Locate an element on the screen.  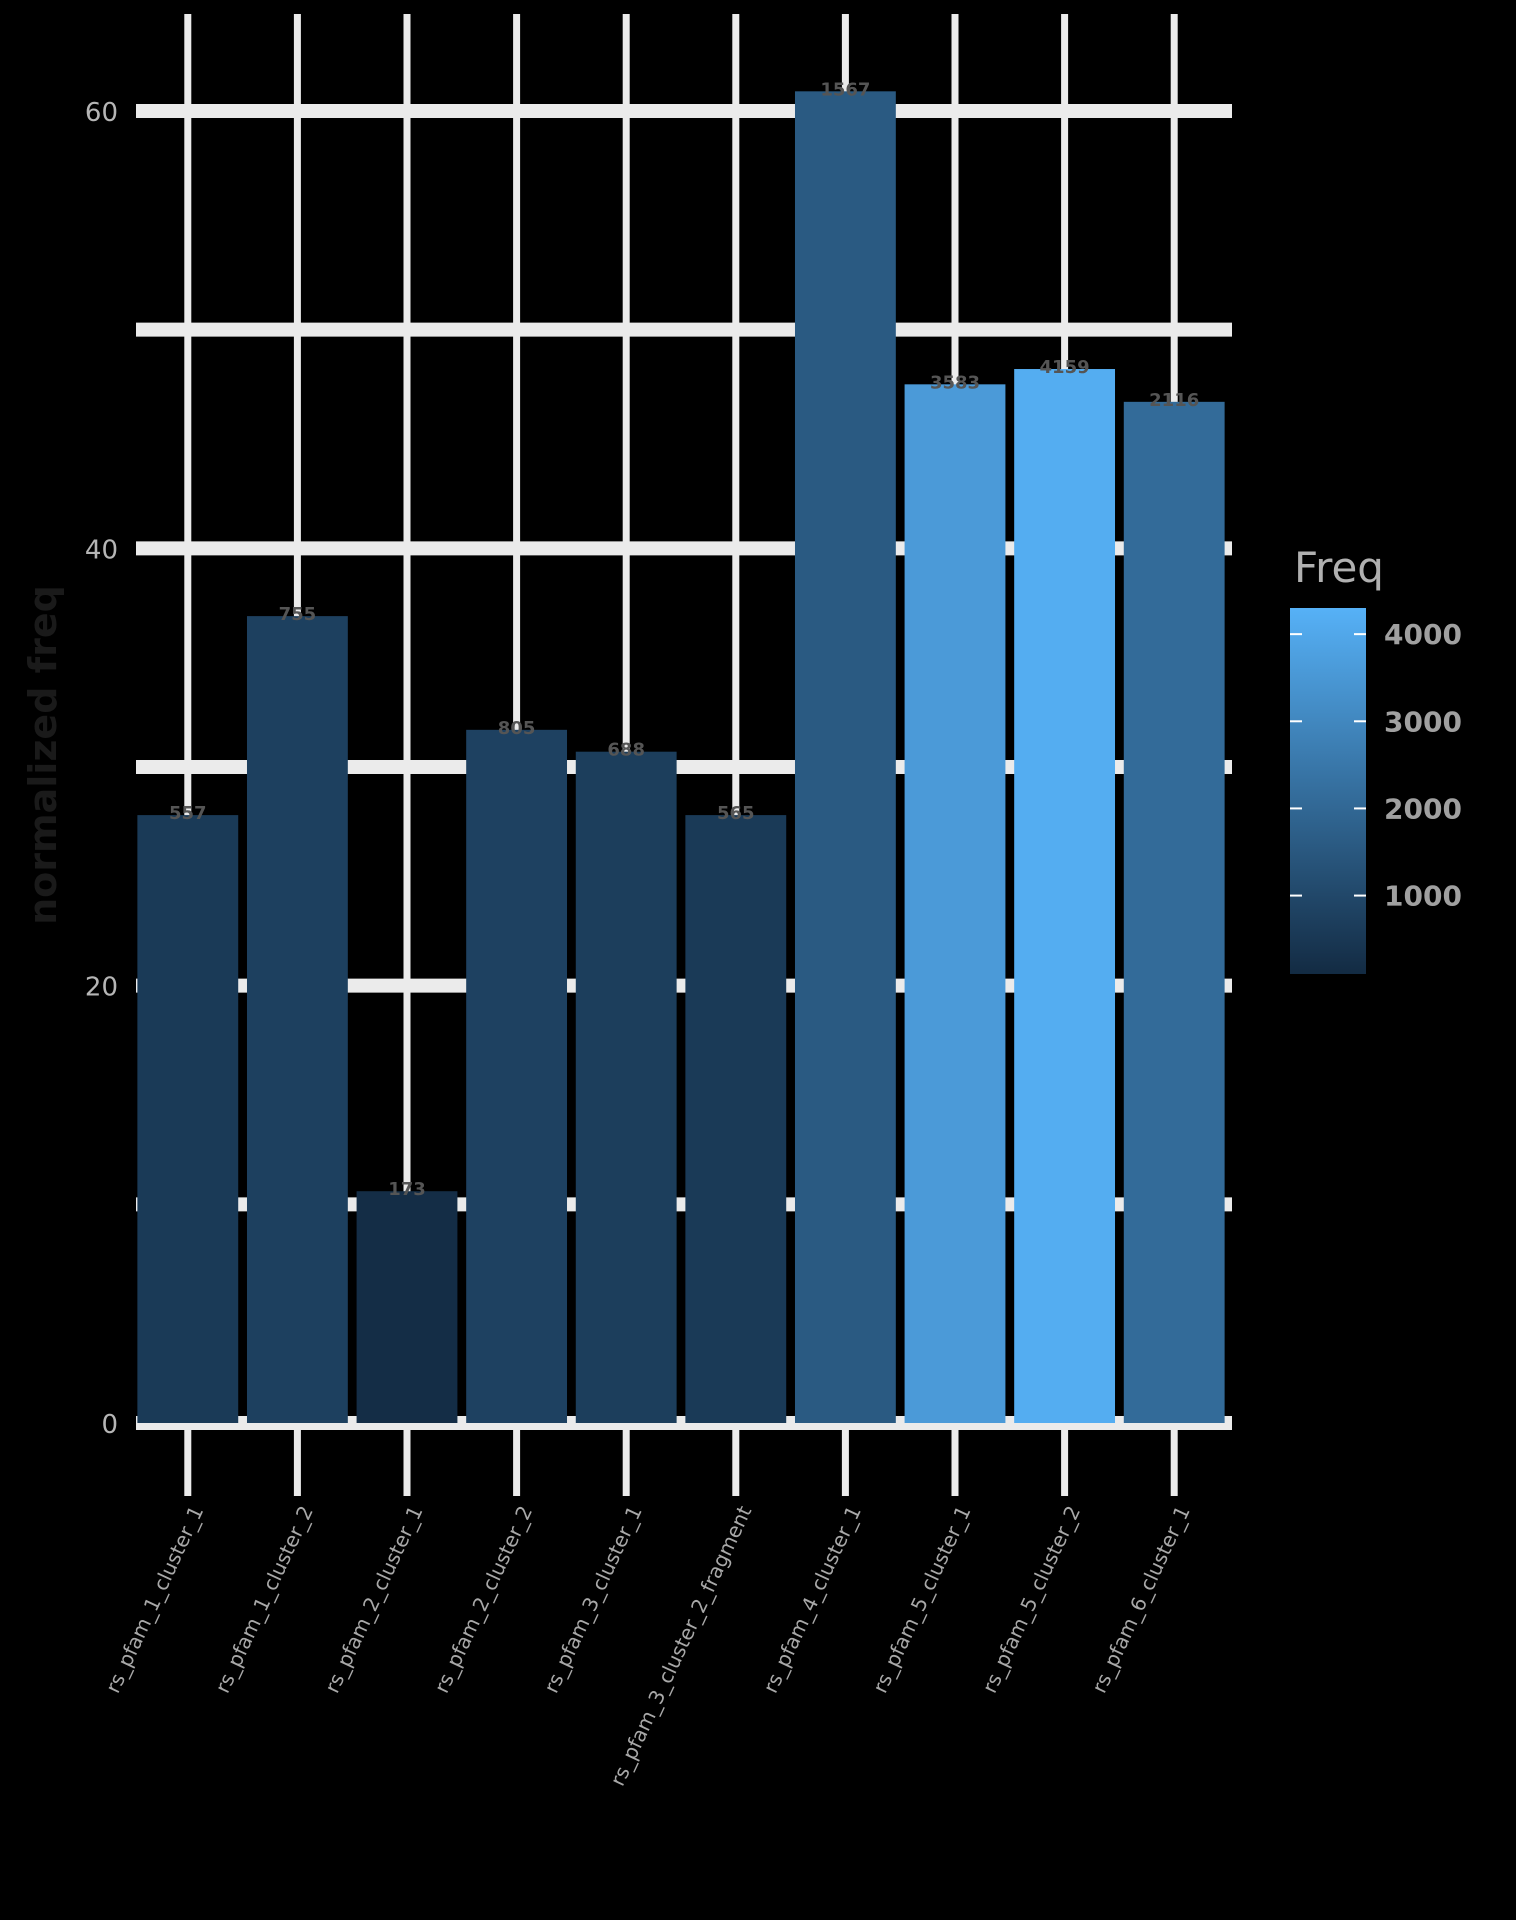
legend-tick-label: 1000 is located at coordinates (1423, 896).